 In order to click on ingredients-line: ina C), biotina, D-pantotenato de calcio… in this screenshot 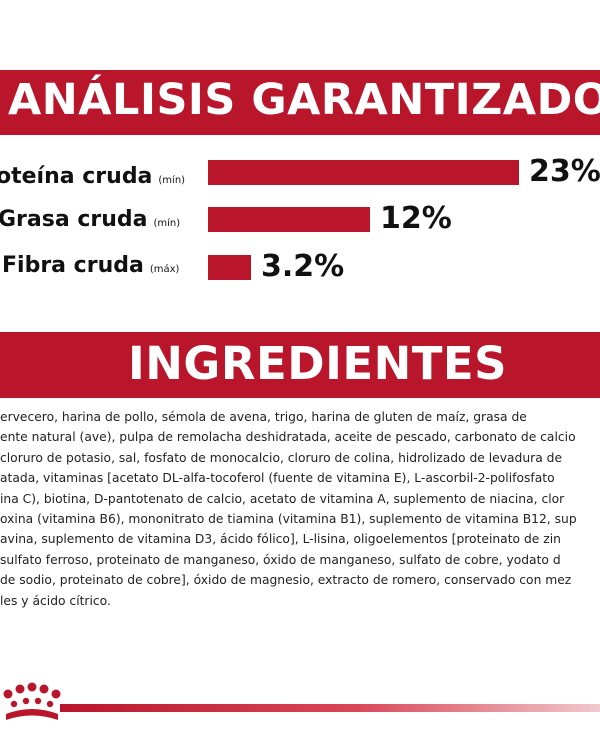, I will do `click(282, 498)`.